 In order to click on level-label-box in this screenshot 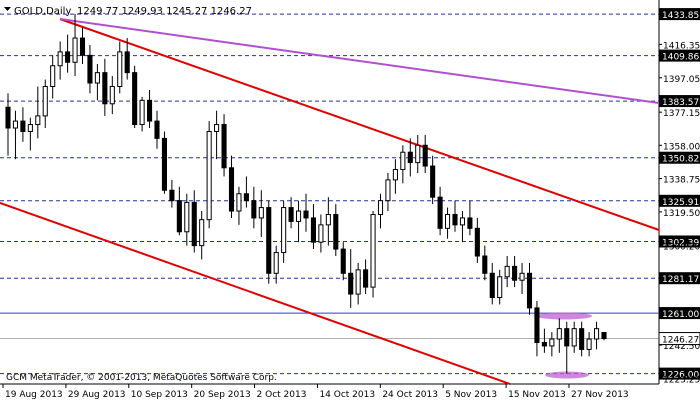, I will do `click(679, 157)`.